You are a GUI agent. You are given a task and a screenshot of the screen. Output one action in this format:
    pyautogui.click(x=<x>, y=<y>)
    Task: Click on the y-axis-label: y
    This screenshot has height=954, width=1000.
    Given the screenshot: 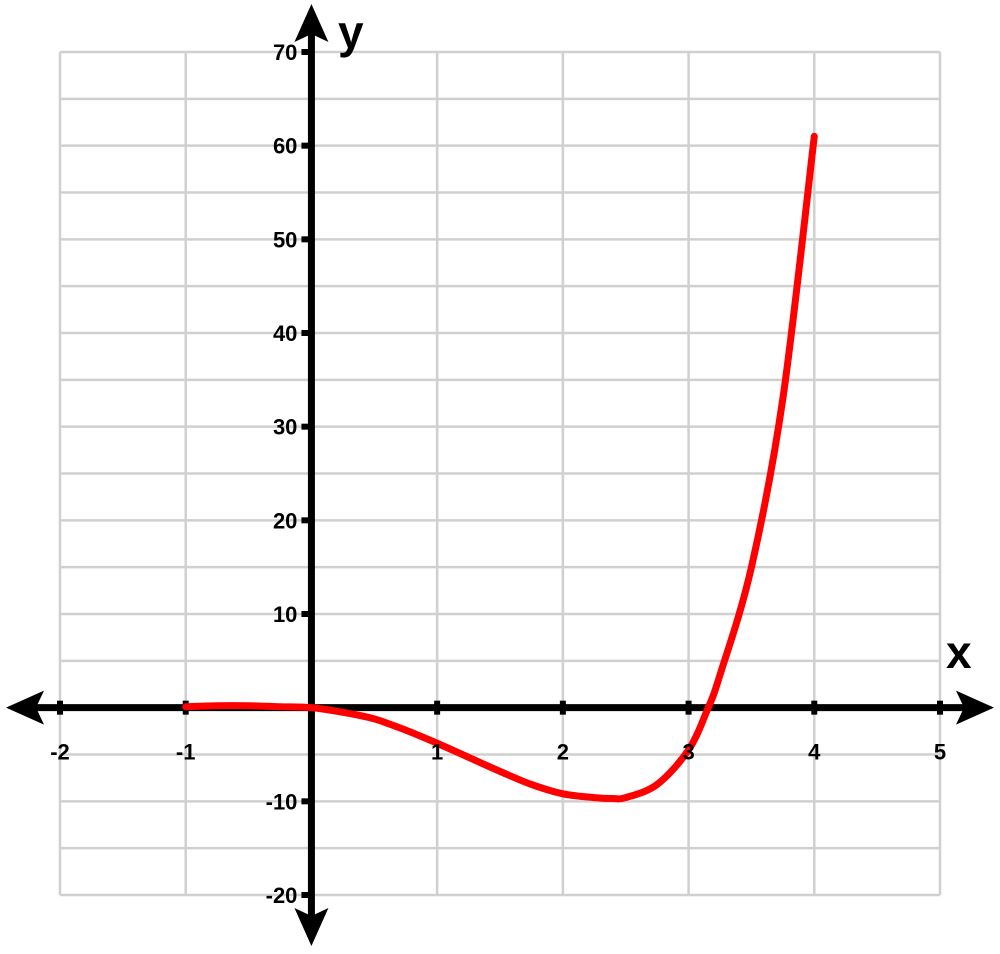 What is the action you would take?
    pyautogui.click(x=351, y=32)
    